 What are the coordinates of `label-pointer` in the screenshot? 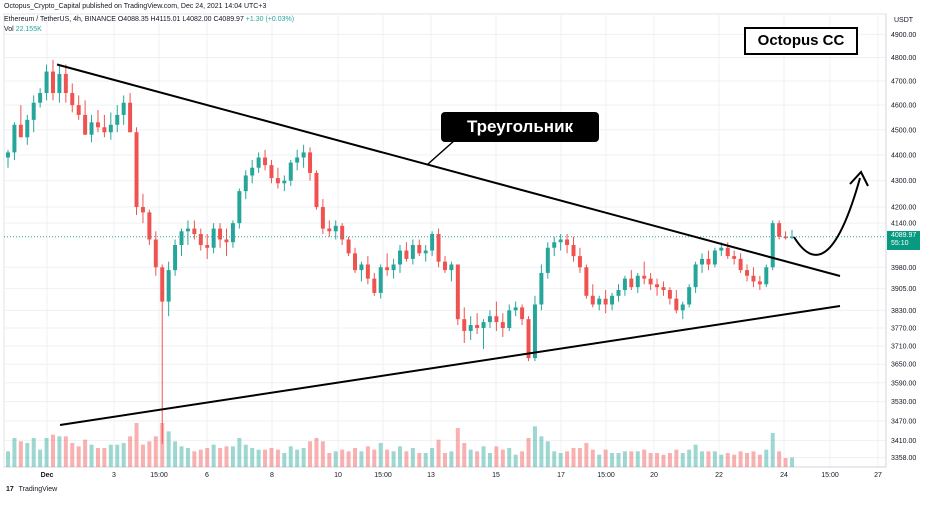 It's located at (441, 152).